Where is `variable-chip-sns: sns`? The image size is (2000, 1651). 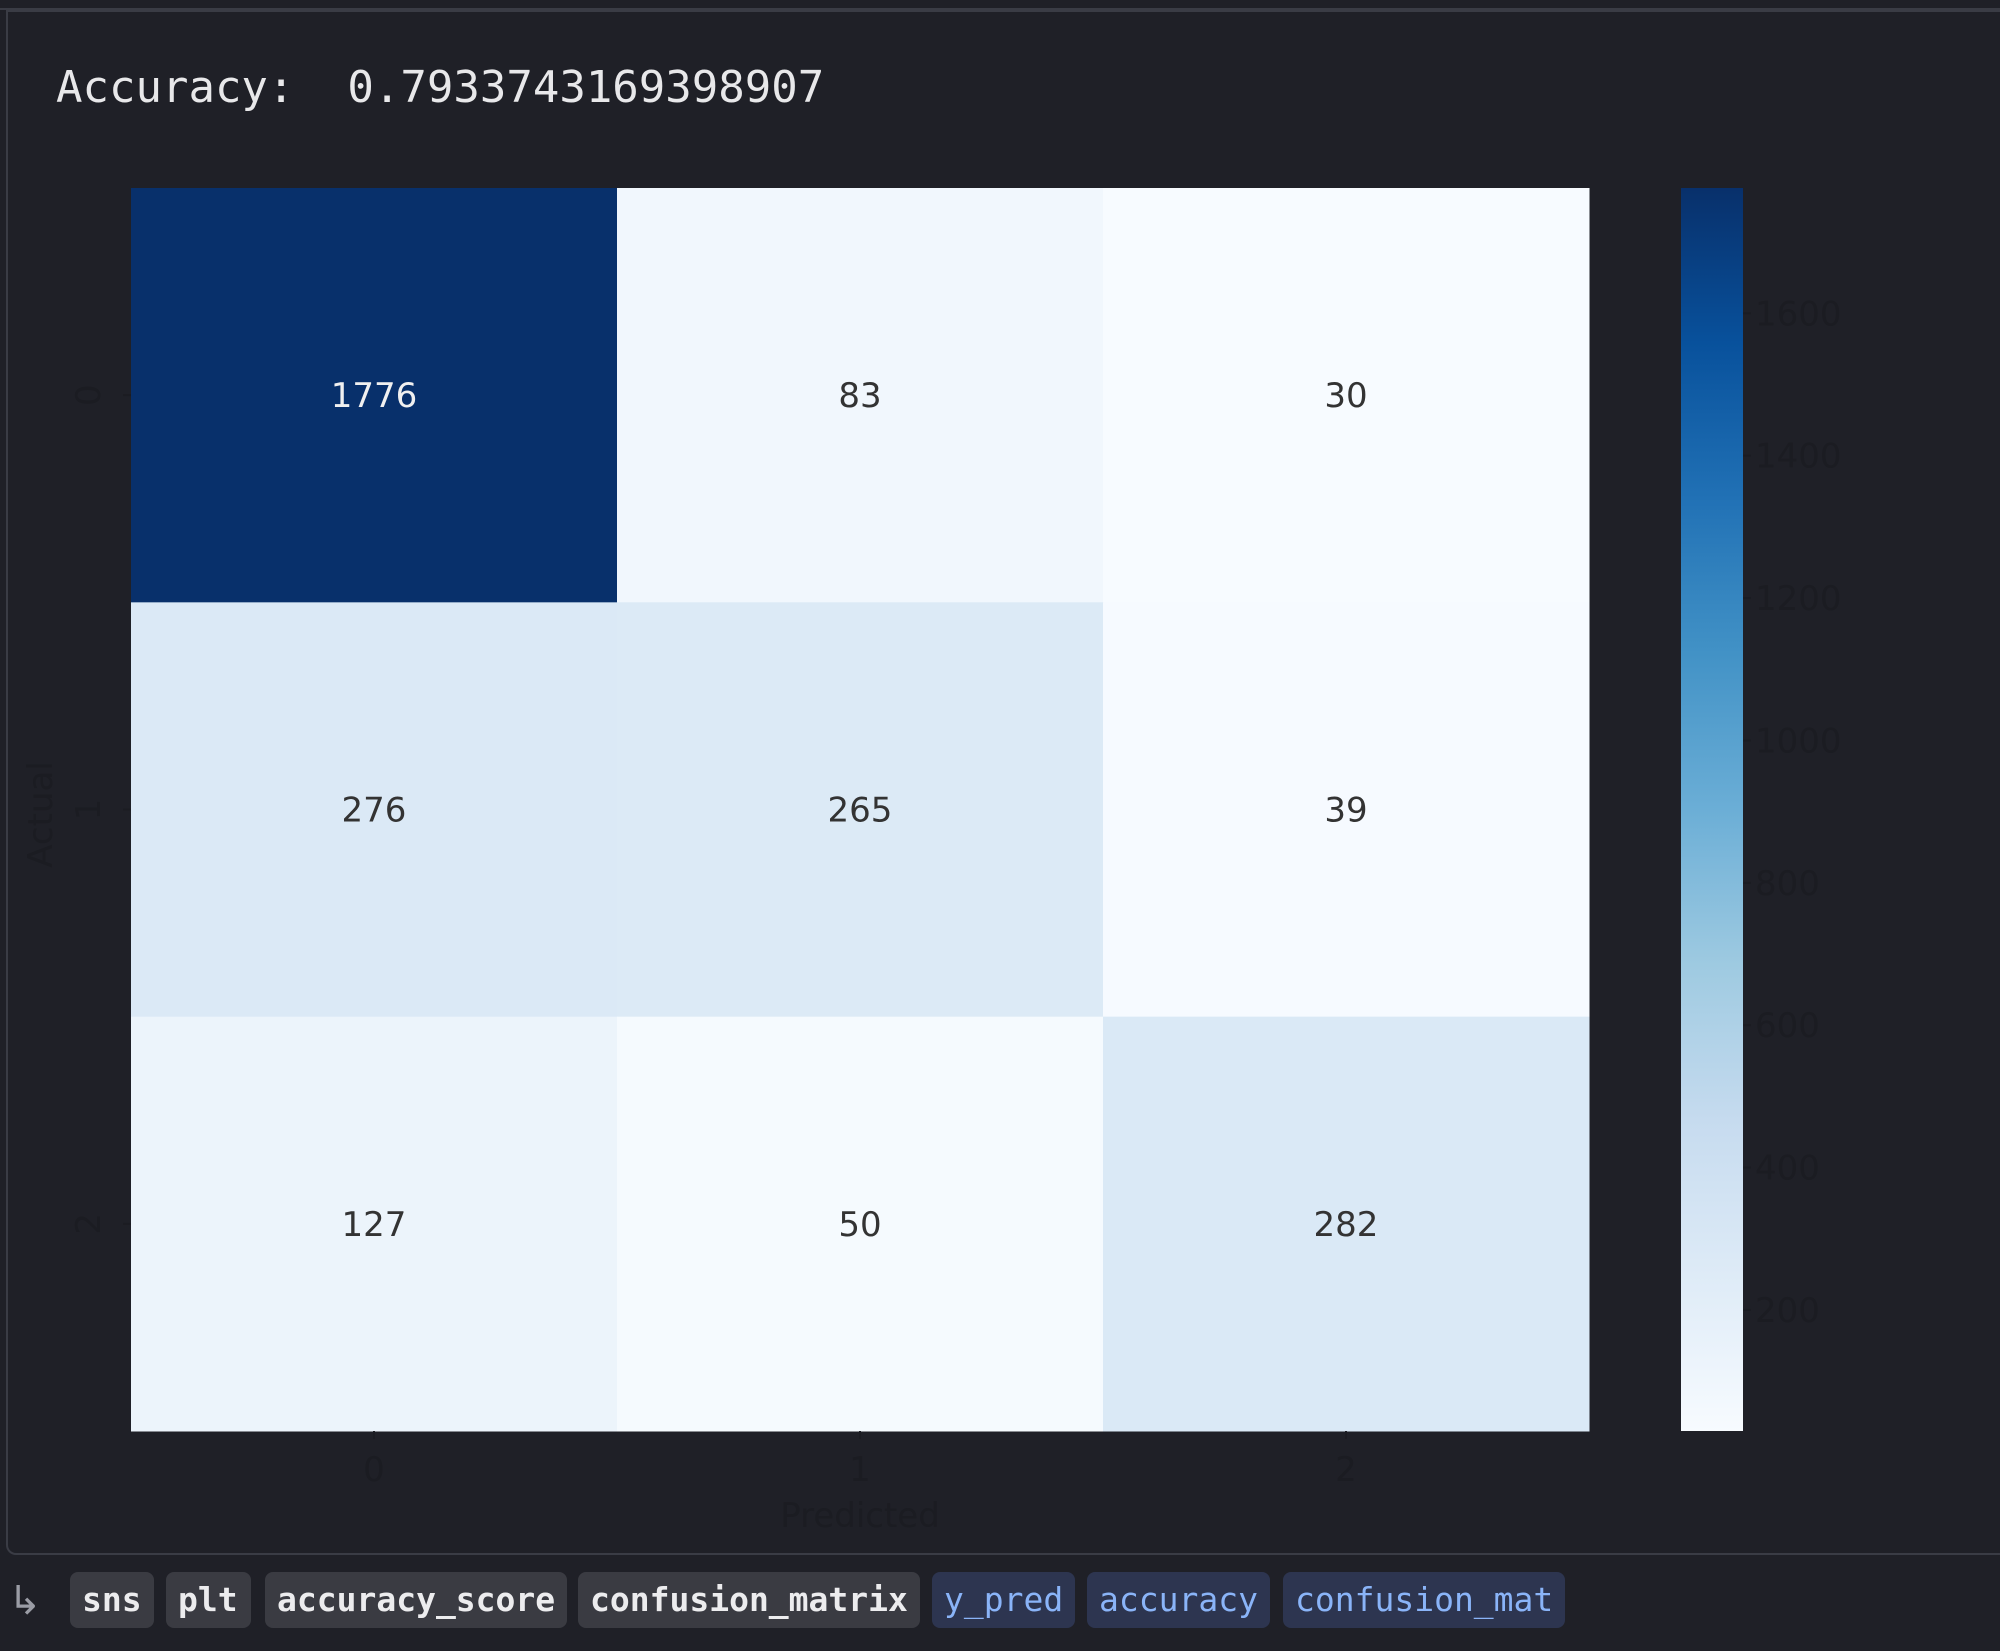
variable-chip-sns: sns is located at coordinates (112, 1600).